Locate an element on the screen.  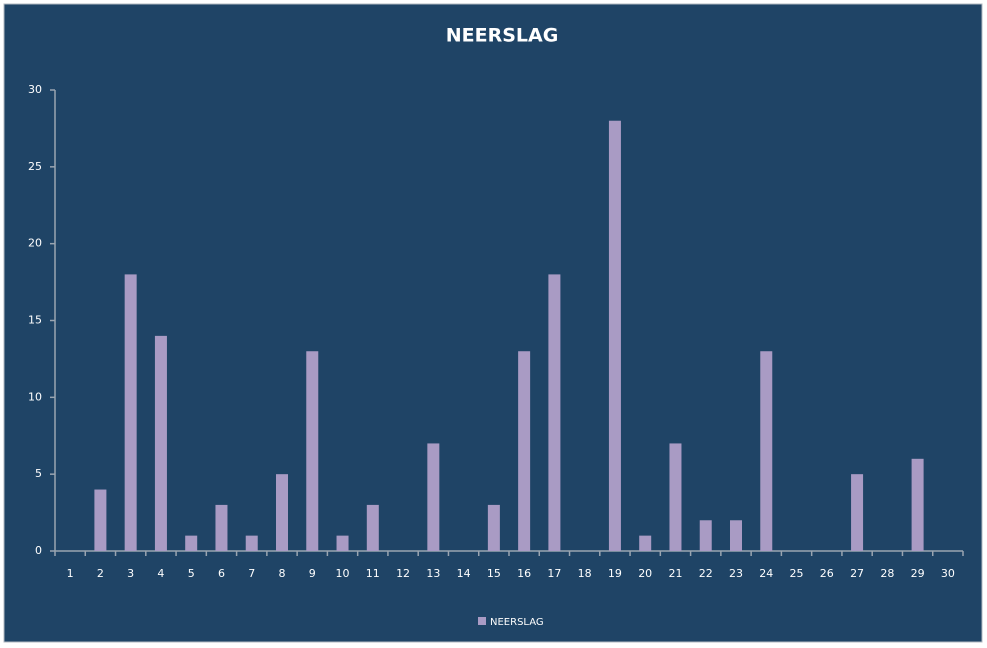
x-tick-label: 18 is located at coordinates (585, 573).